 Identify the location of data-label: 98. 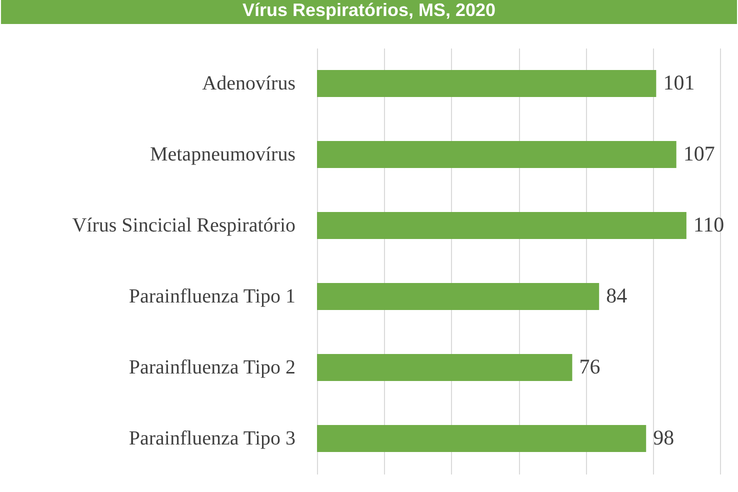
(663, 438).